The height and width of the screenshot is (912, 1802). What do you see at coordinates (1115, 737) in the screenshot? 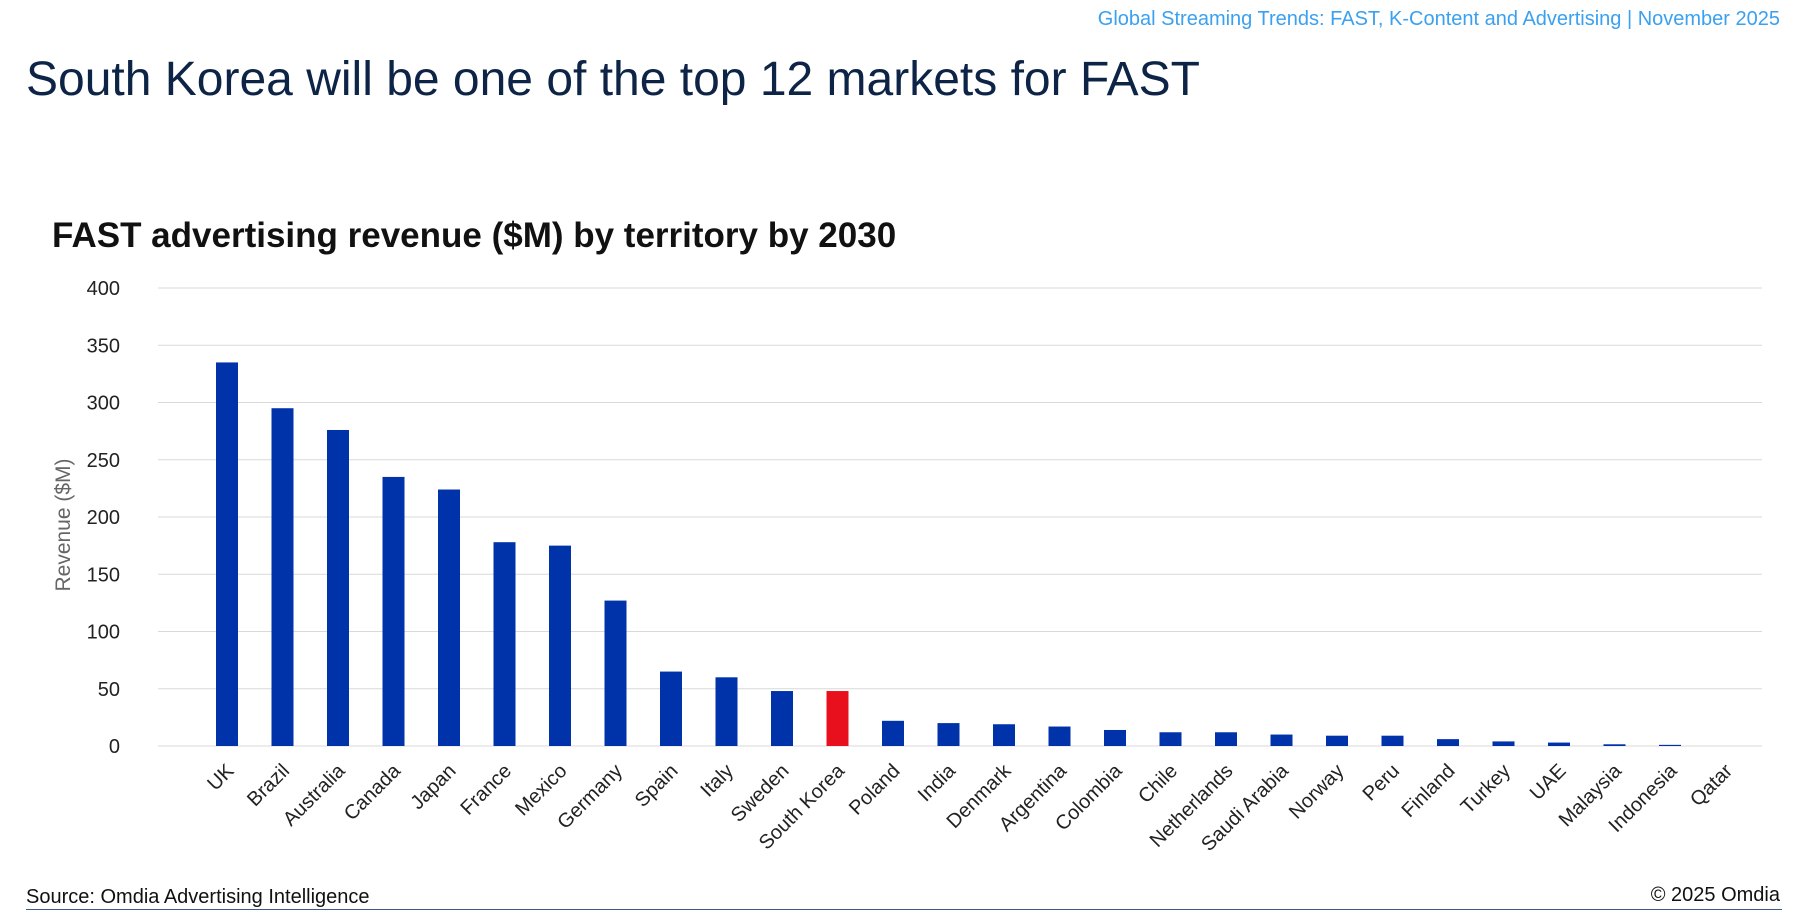
I see `bar-colombia` at bounding box center [1115, 737].